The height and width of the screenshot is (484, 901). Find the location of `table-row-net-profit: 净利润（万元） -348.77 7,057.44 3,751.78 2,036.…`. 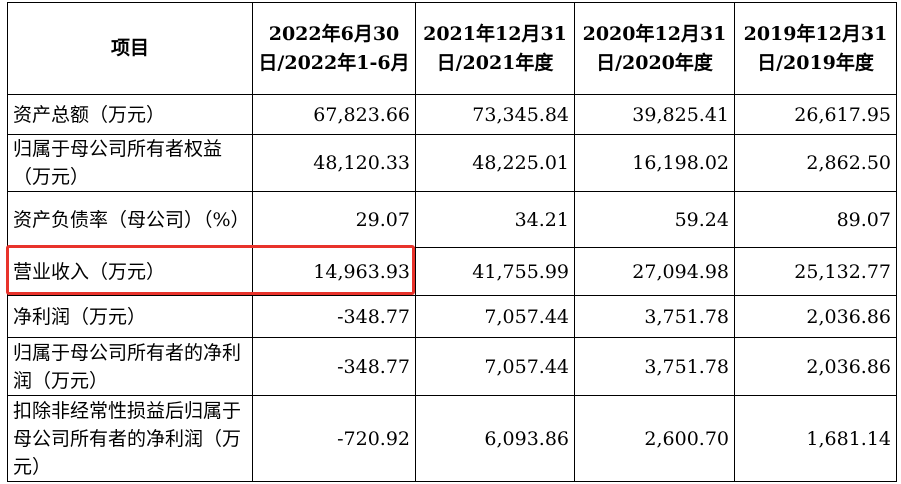

table-row-net-profit: 净利润（万元） -348.77 7,057.44 3,751.78 2,036.… is located at coordinates (452, 316).